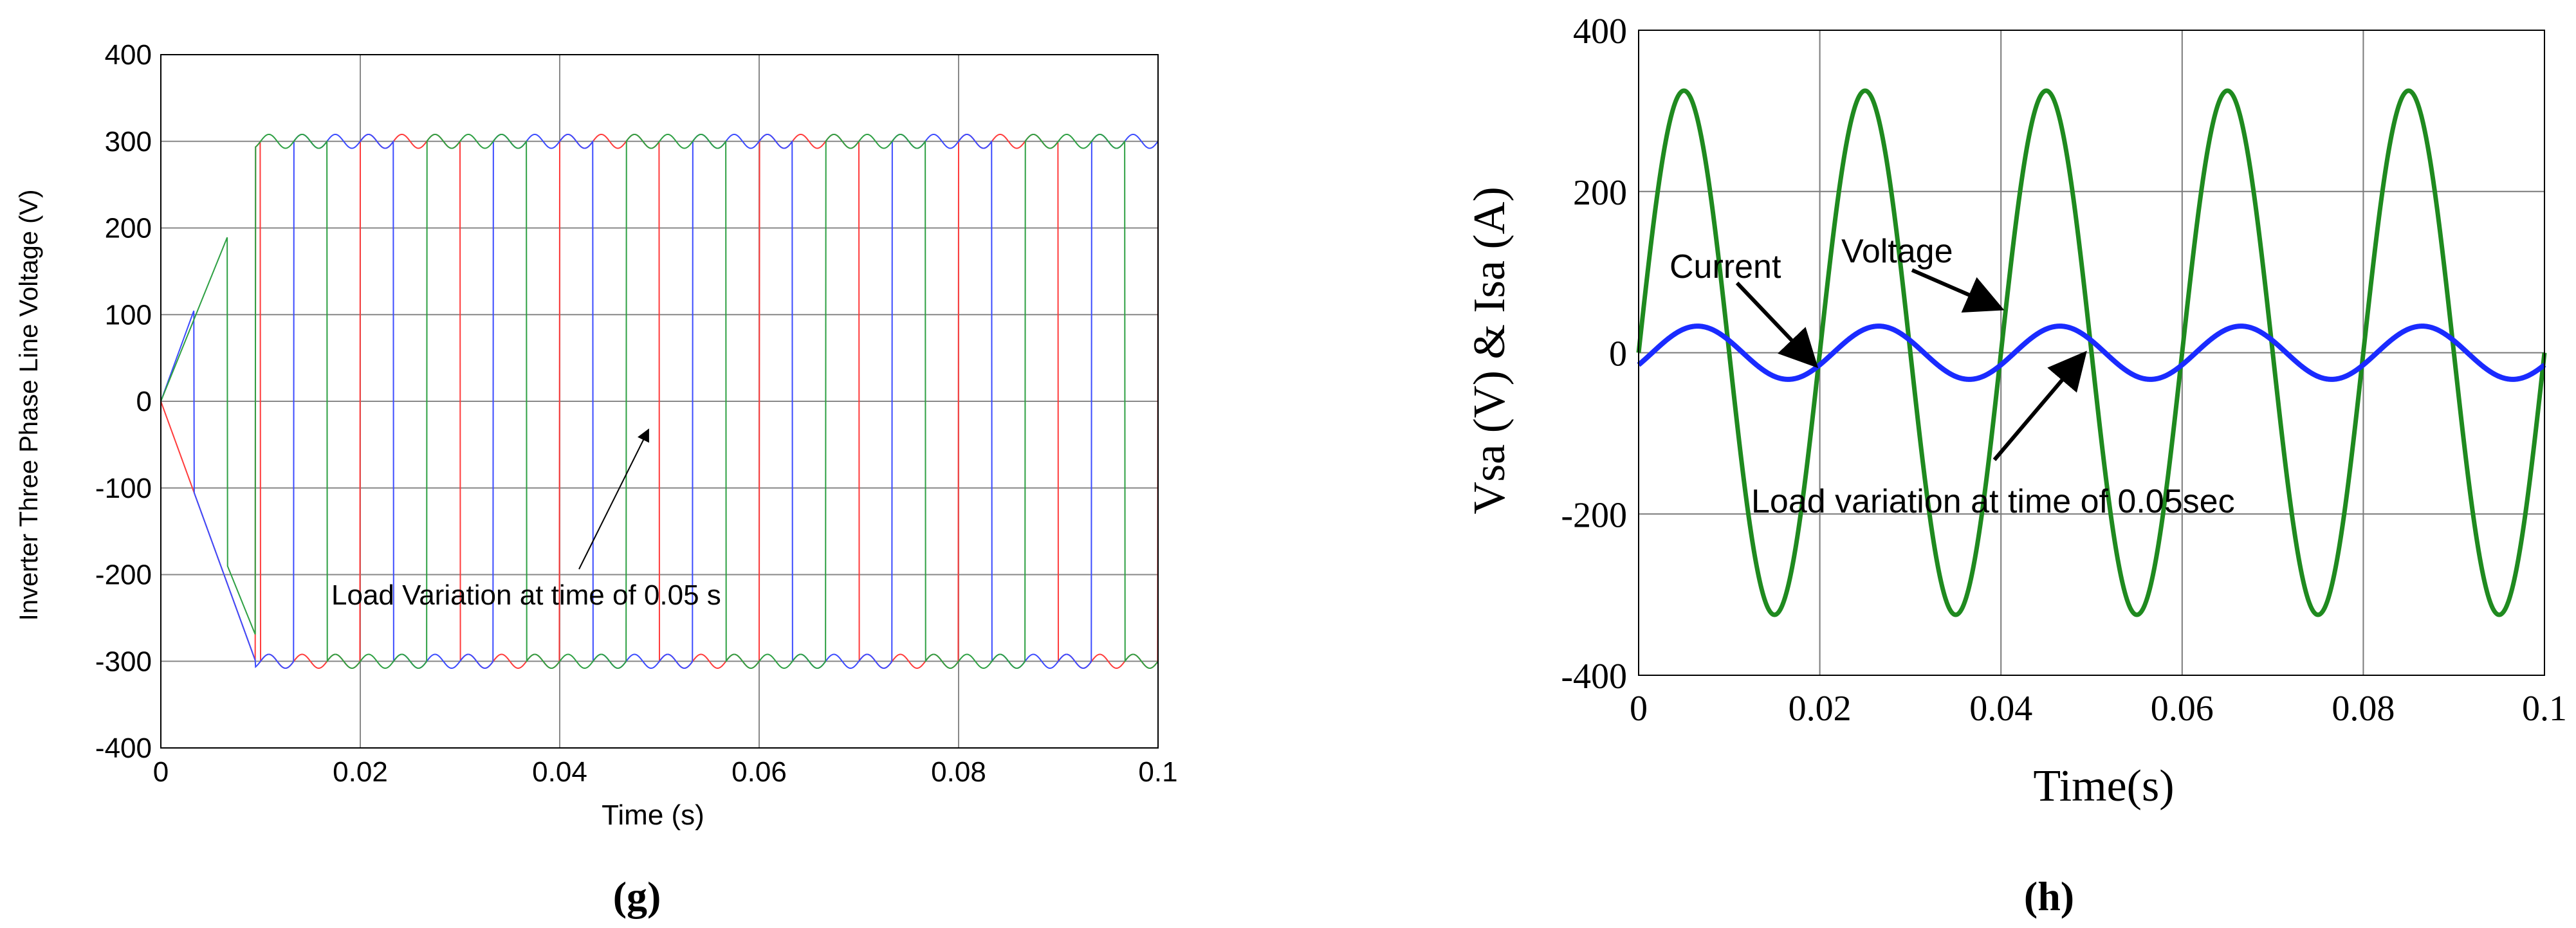  What do you see at coordinates (653, 815) in the screenshot?
I see `g-x-axis-label: Time (s)` at bounding box center [653, 815].